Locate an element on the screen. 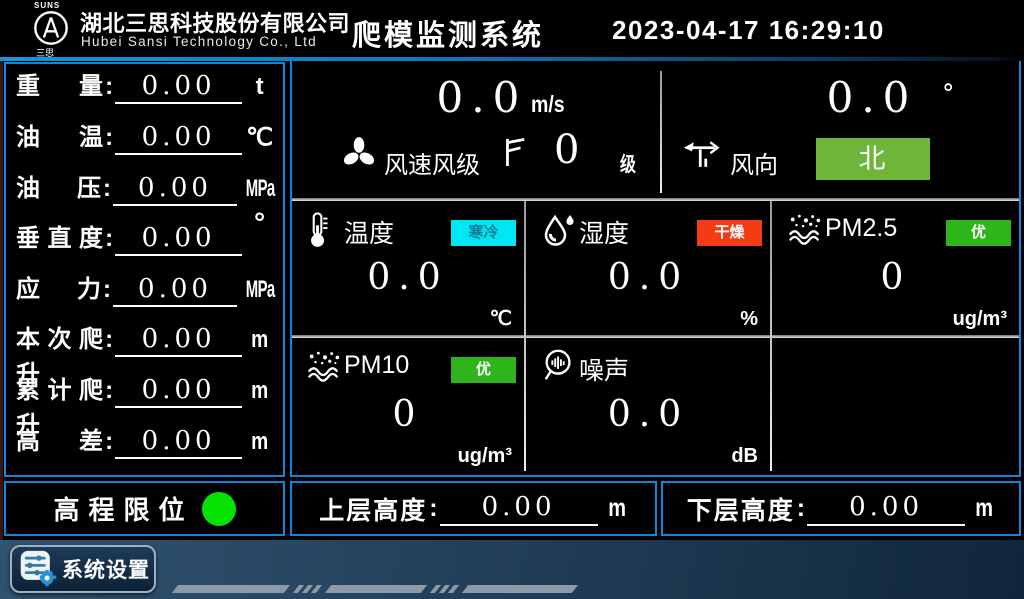 The image size is (1024, 599). row-label: 应 力 is located at coordinates (58, 289).